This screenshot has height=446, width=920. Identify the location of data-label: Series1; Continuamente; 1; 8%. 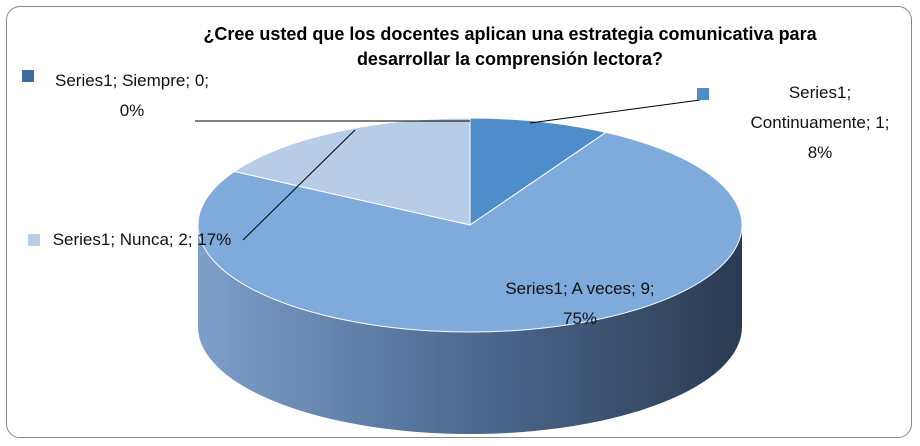
(820, 122).